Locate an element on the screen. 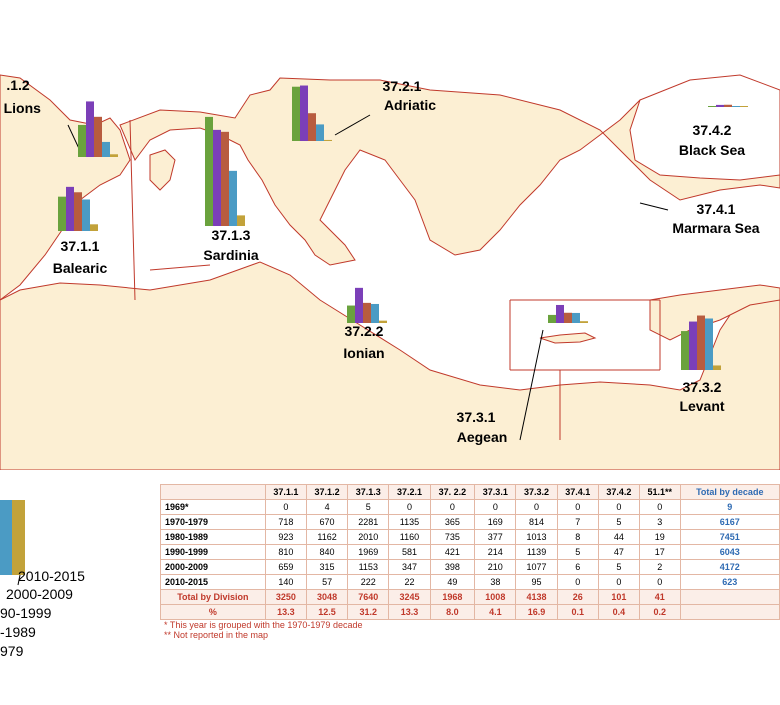  table-cell: 1969 is located at coordinates (368, 552).